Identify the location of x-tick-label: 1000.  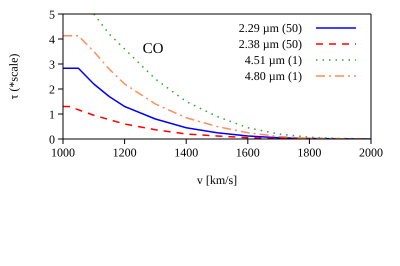
(63, 153).